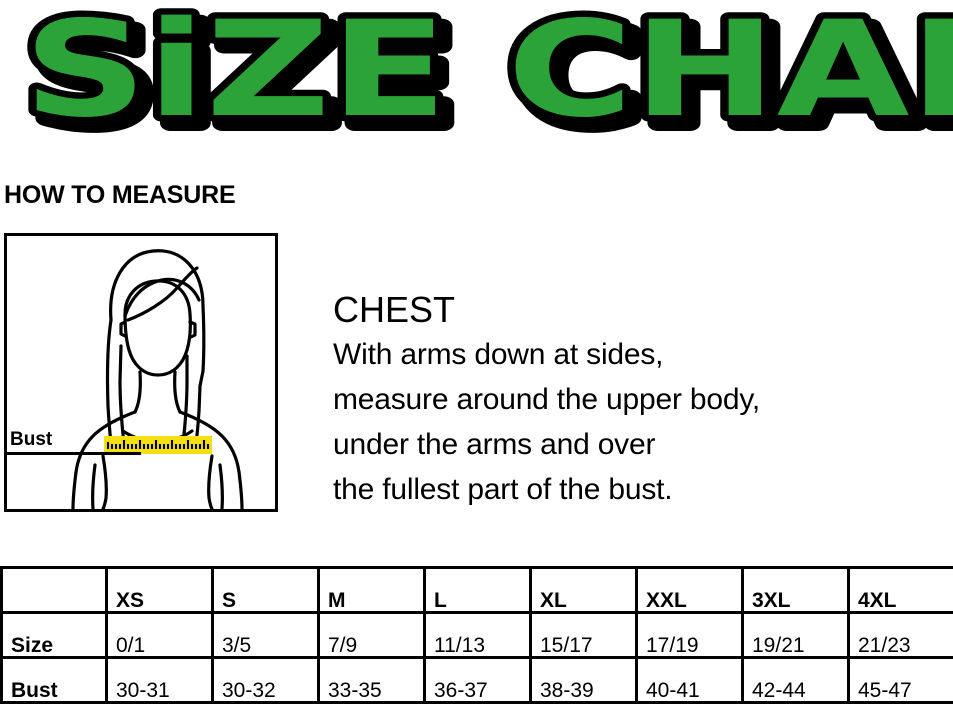  Describe the element at coordinates (689, 590) in the screenshot. I see `column-header-xxl: XXL` at that location.